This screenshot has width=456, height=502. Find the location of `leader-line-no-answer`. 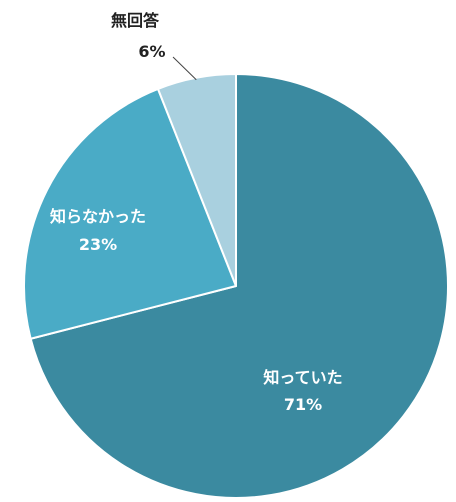

leader-line-no-answer is located at coordinates (184, 68).